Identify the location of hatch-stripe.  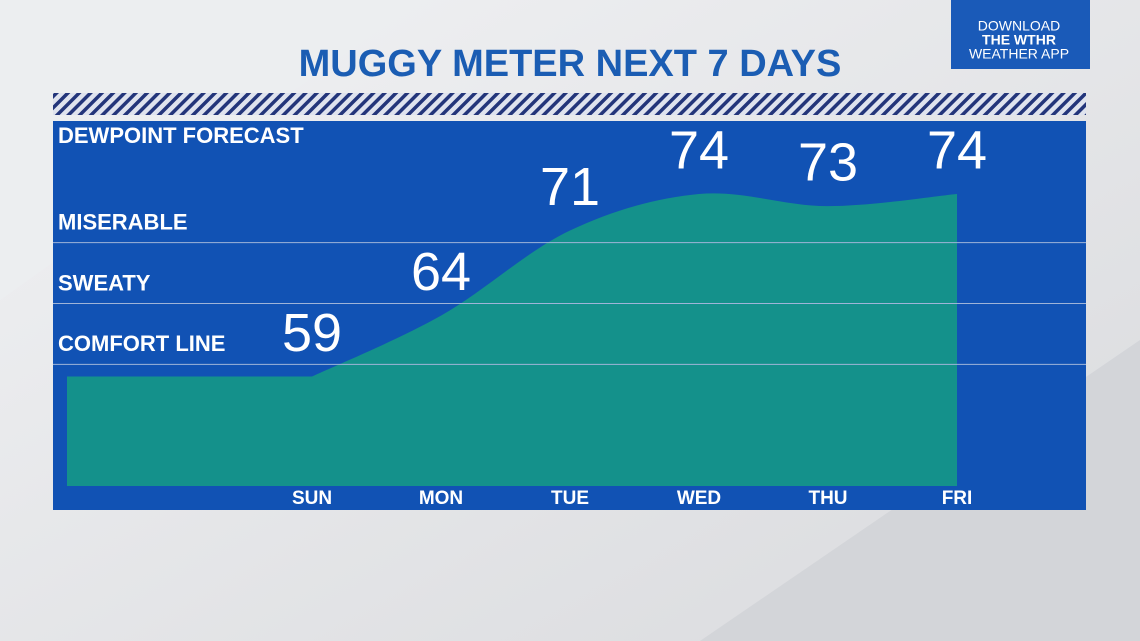
(569, 104).